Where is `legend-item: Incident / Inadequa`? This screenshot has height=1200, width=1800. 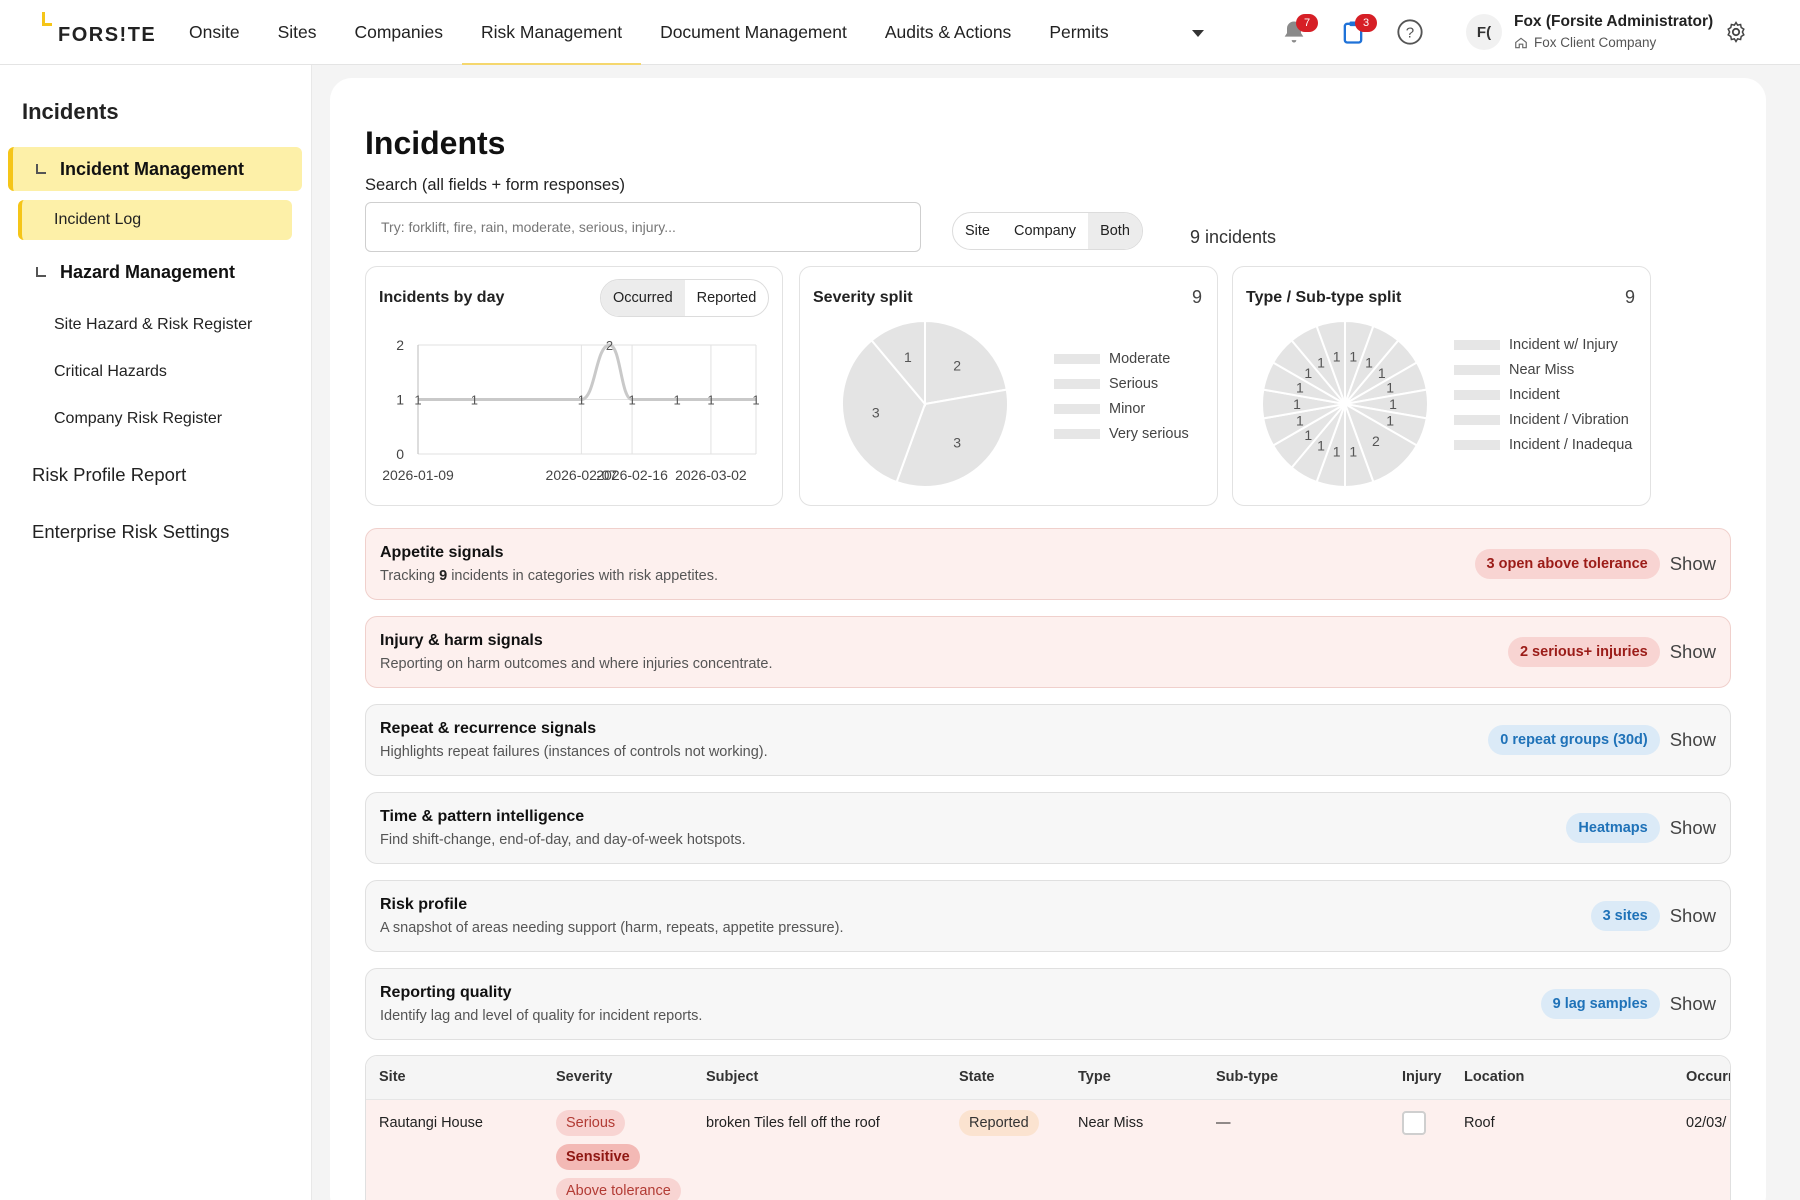 legend-item: Incident / Inadequa is located at coordinates (1543, 445).